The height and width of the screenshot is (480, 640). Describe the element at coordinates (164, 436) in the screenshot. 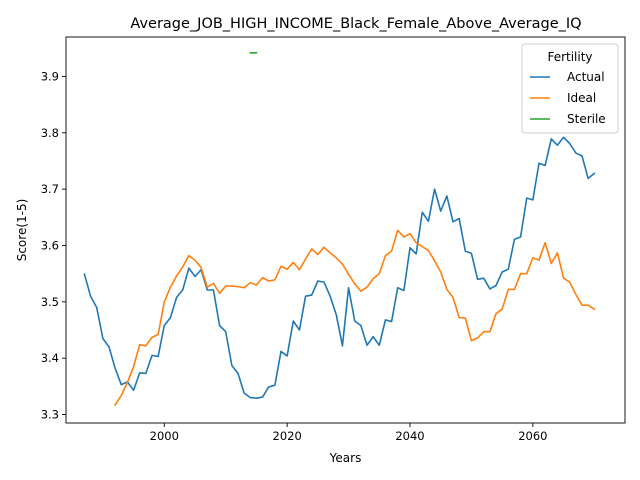

I see `x-tick-label: 2000` at that location.